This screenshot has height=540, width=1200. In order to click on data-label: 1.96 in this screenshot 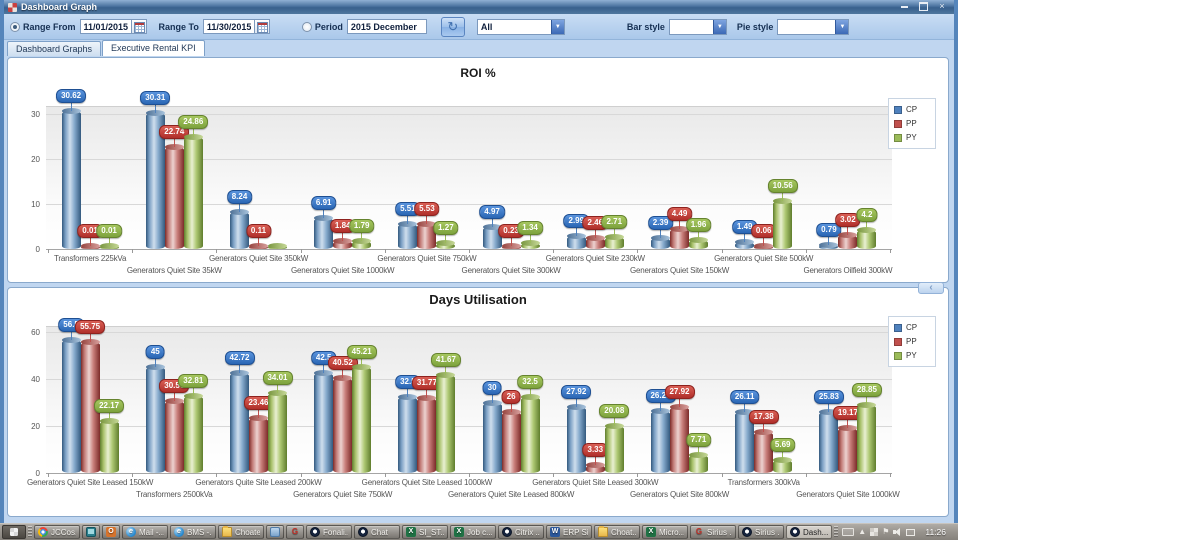, I will do `click(698, 225)`.